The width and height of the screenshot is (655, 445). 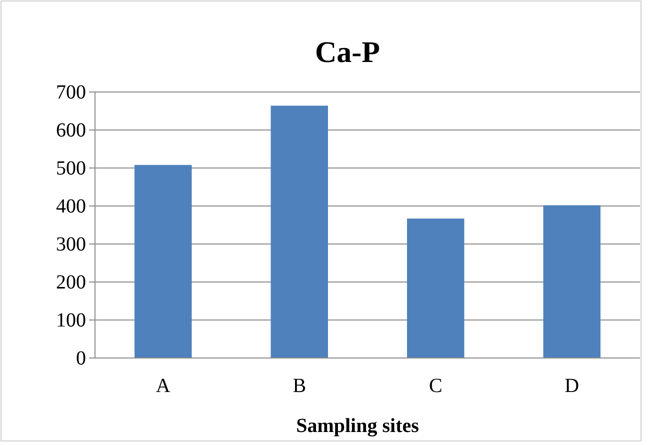 I want to click on y-tick-label: 500, so click(x=71, y=168).